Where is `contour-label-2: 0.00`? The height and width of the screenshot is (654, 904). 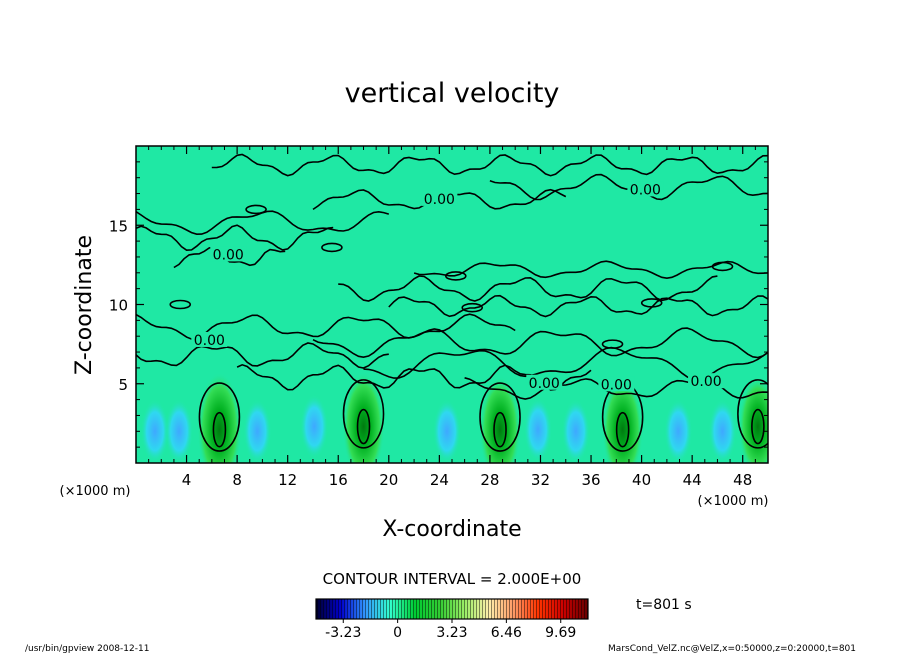
contour-label-2: 0.00 is located at coordinates (228, 255).